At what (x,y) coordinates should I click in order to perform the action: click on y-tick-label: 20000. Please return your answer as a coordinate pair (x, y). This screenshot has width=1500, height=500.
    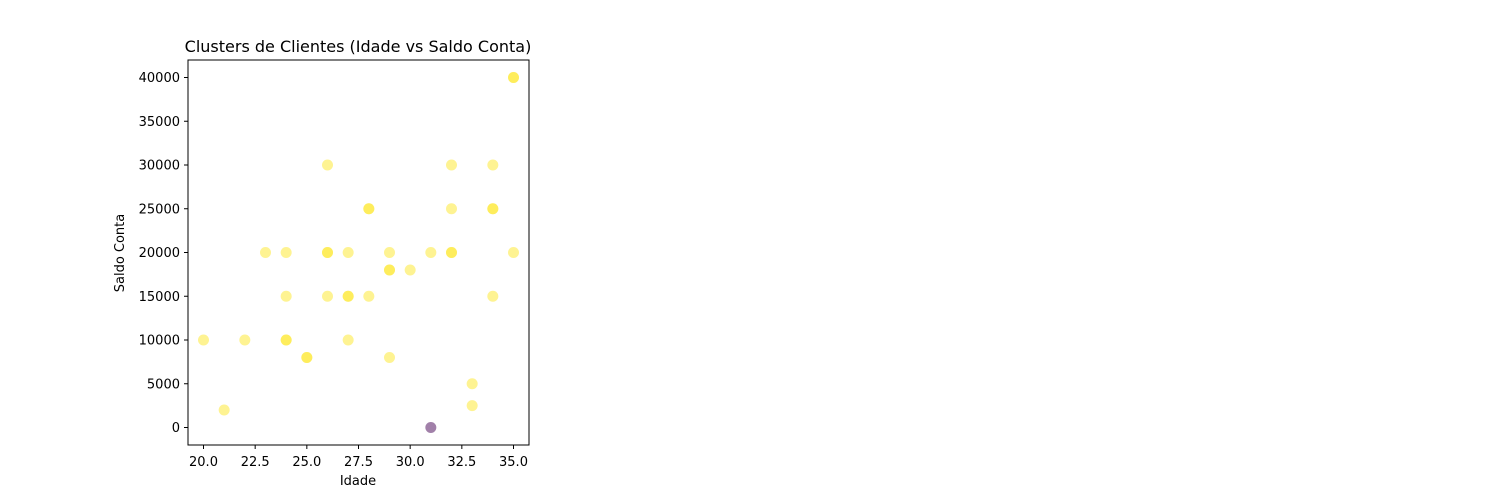
    Looking at the image, I should click on (159, 253).